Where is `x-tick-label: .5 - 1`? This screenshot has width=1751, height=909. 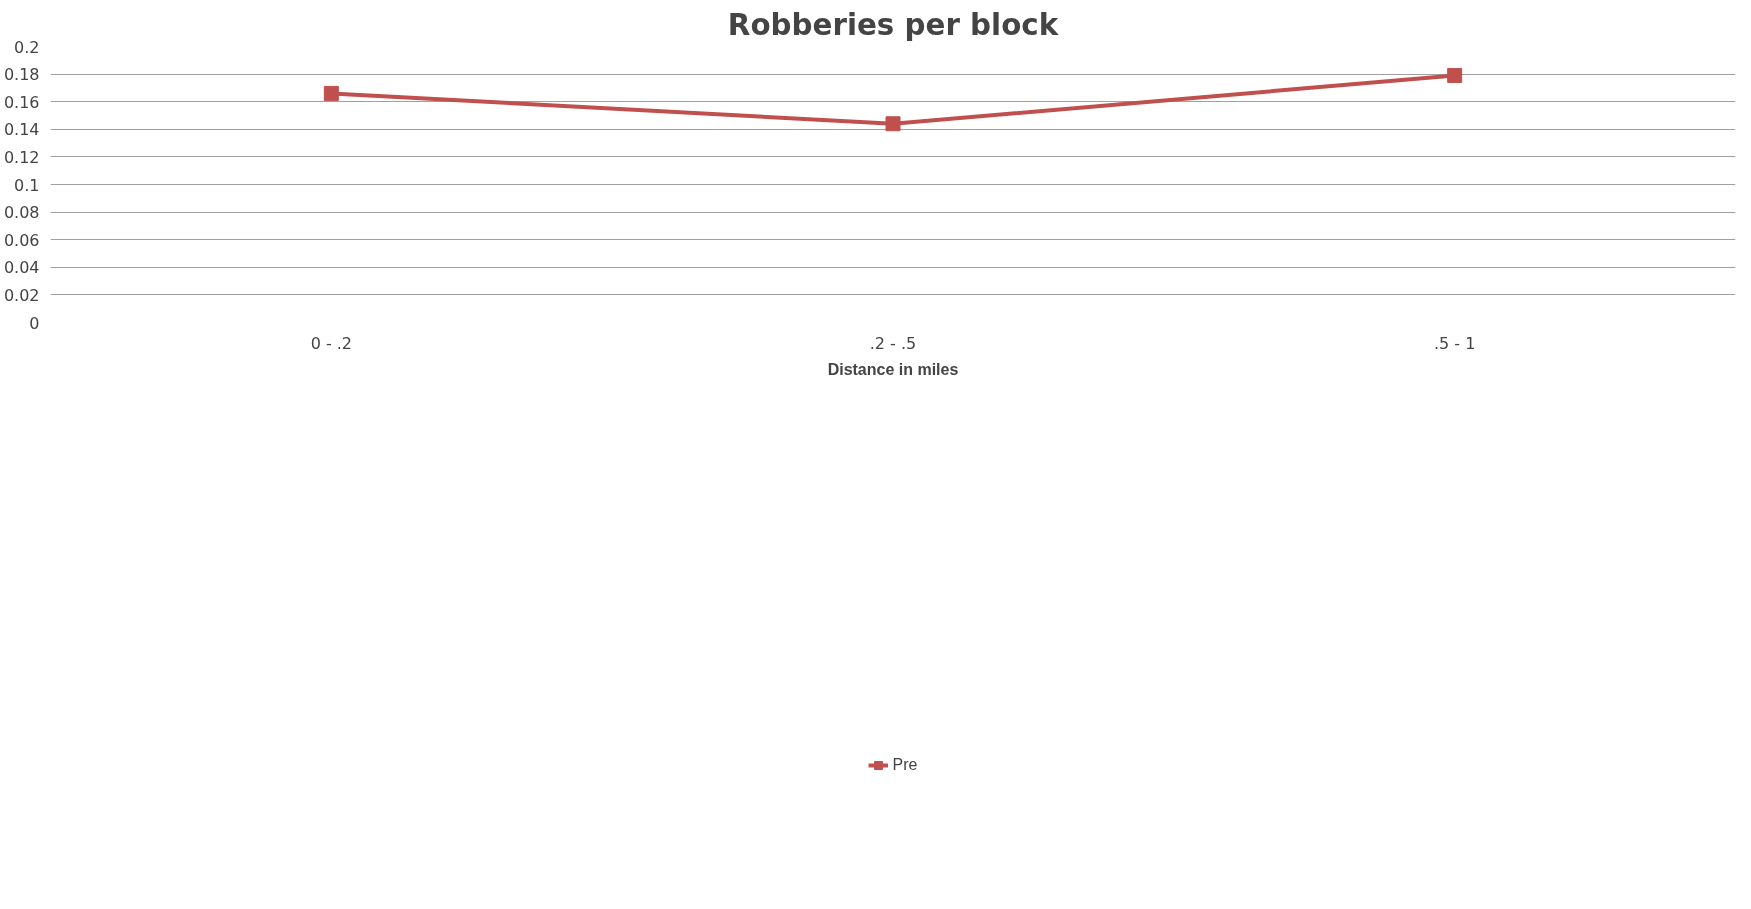
x-tick-label: .5 - 1 is located at coordinates (1454, 343).